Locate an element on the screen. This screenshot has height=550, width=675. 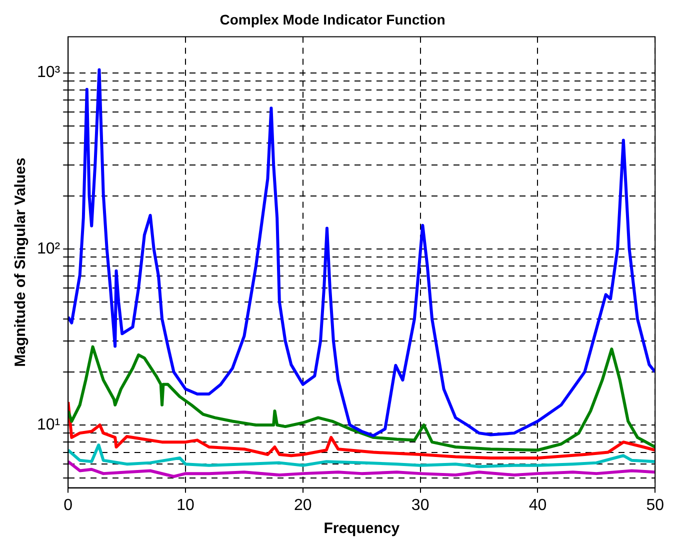
y-tick-label: 10¹ is located at coordinates (48, 425).